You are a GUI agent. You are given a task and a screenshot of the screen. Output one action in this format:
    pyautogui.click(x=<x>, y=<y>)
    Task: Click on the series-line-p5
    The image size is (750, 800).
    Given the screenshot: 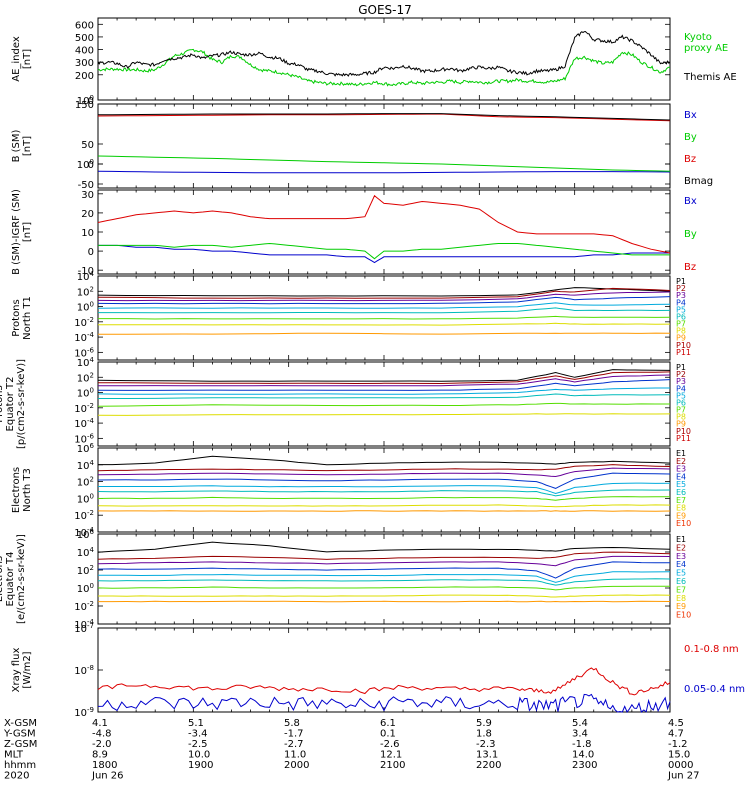 What is the action you would take?
    pyautogui.click(x=384, y=305)
    